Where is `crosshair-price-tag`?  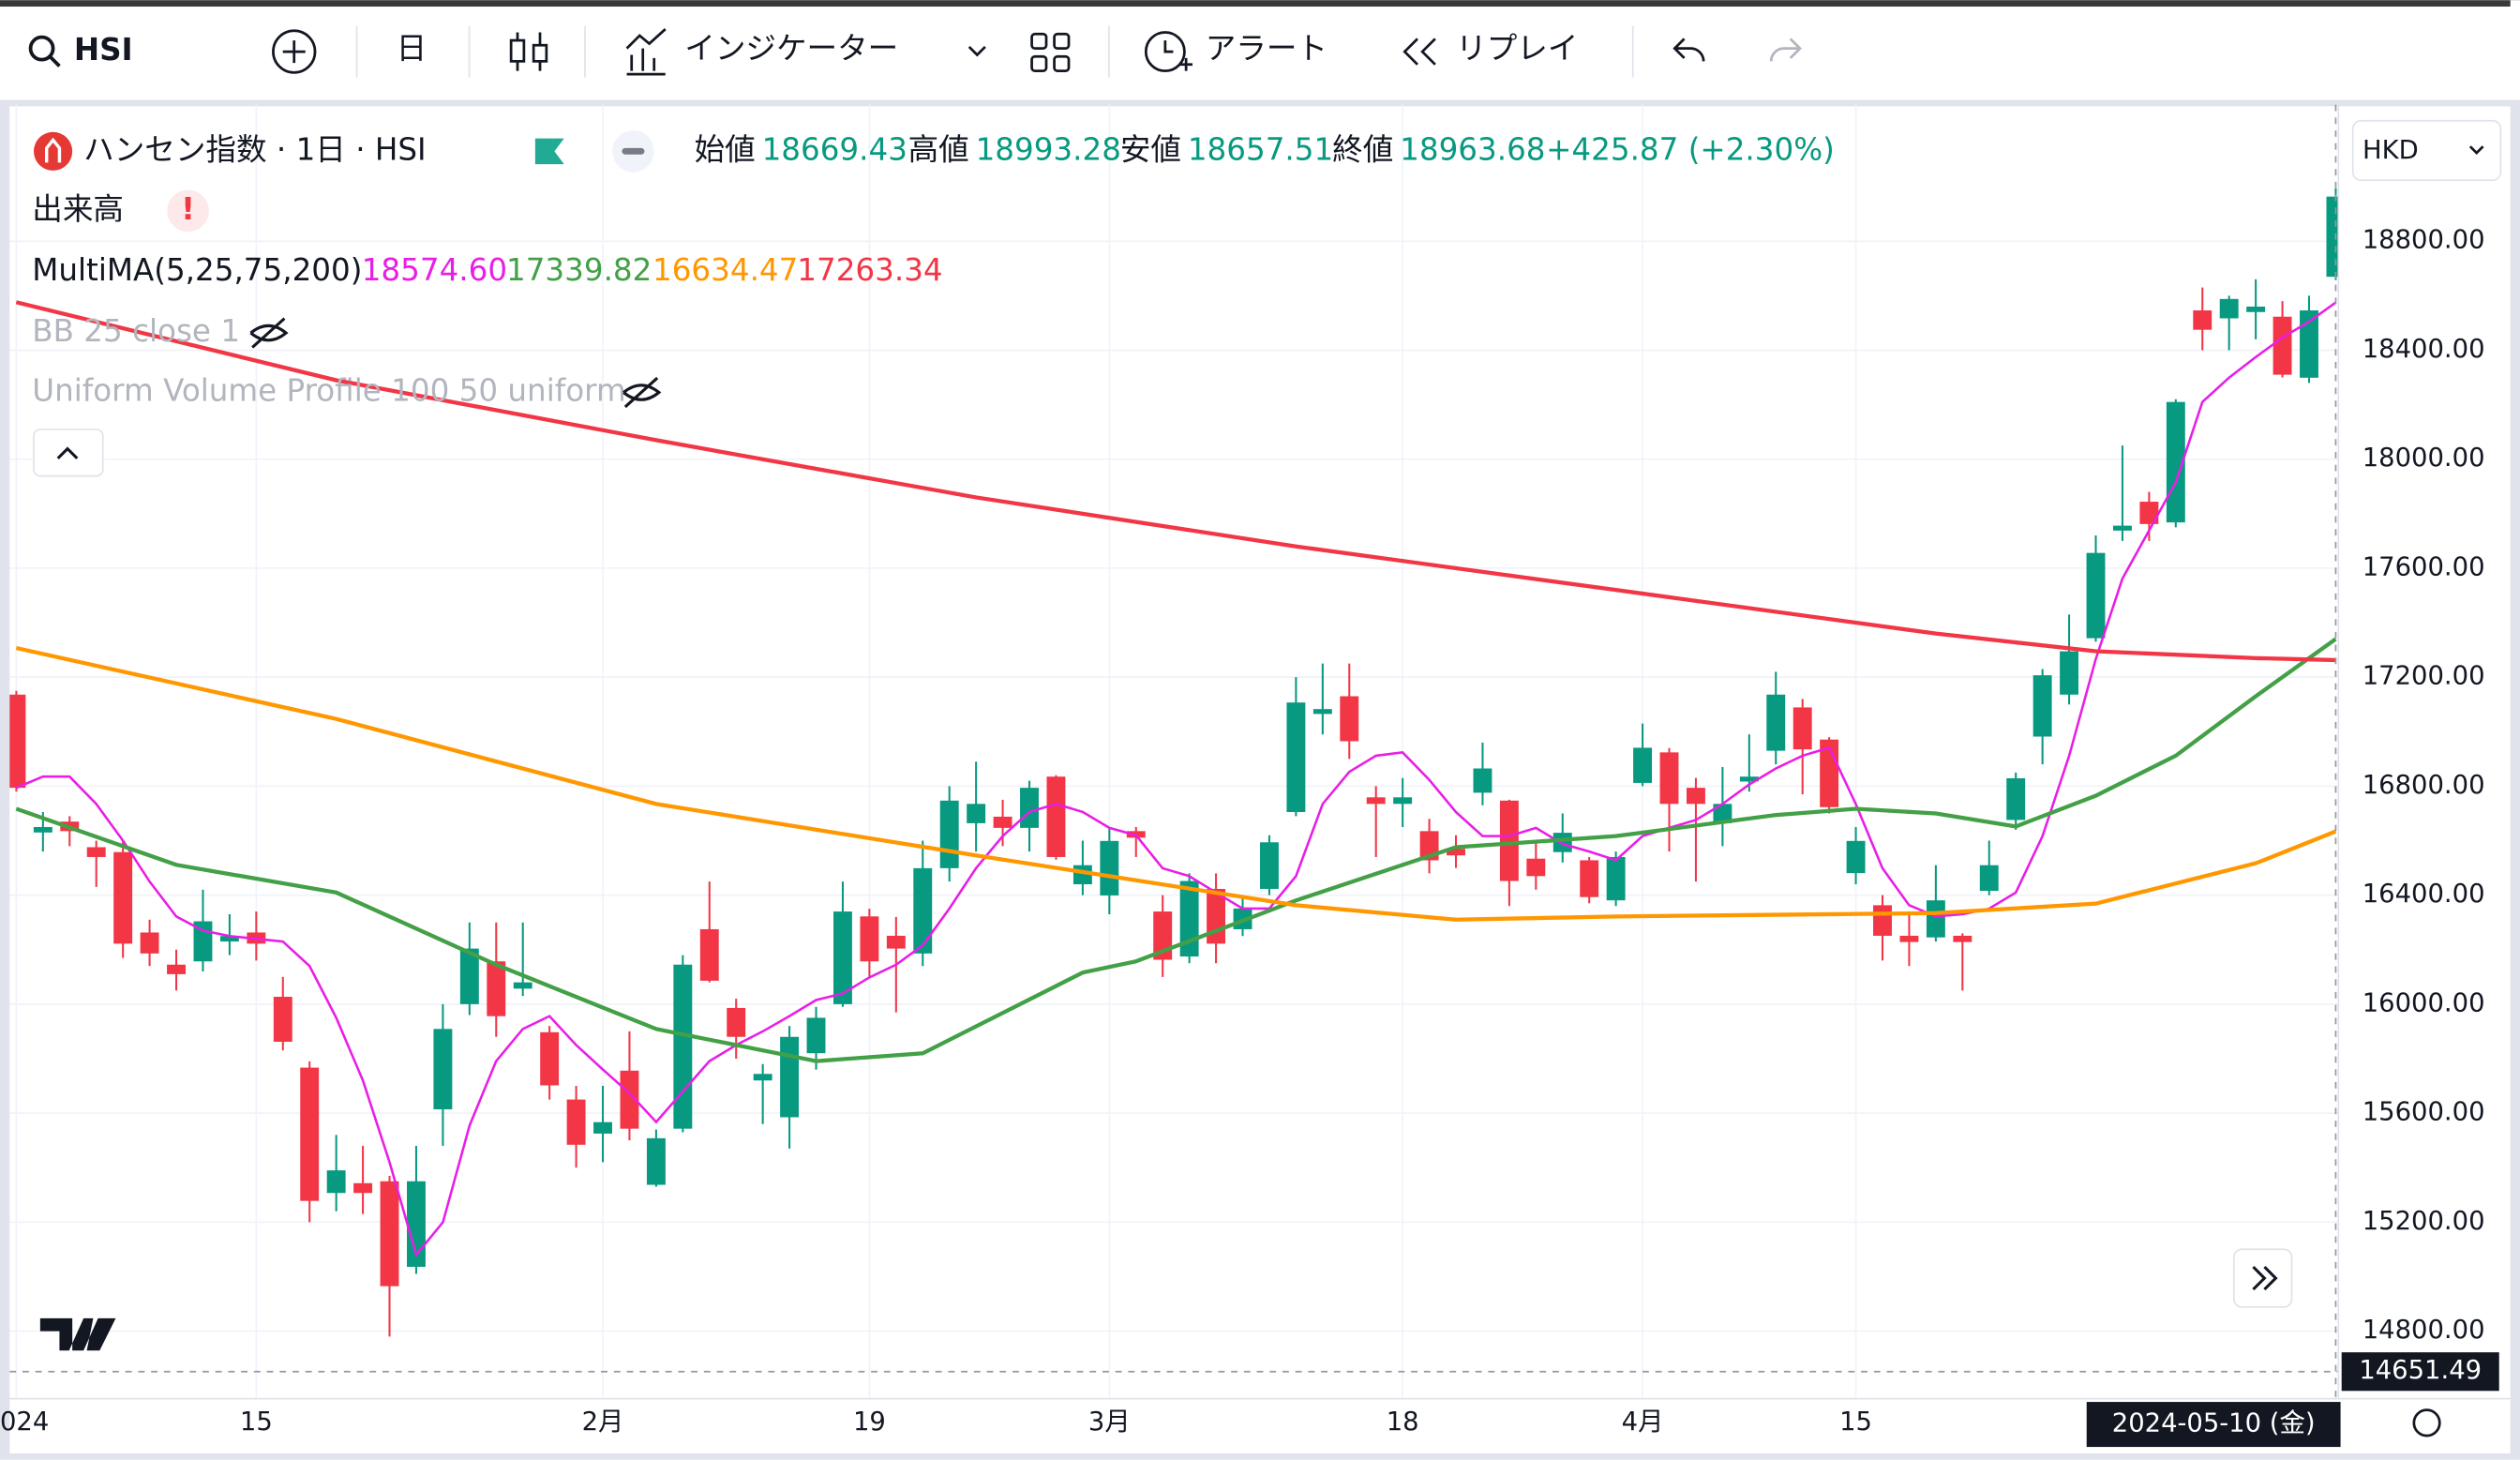
crosshair-price-tag is located at coordinates (2420, 1372).